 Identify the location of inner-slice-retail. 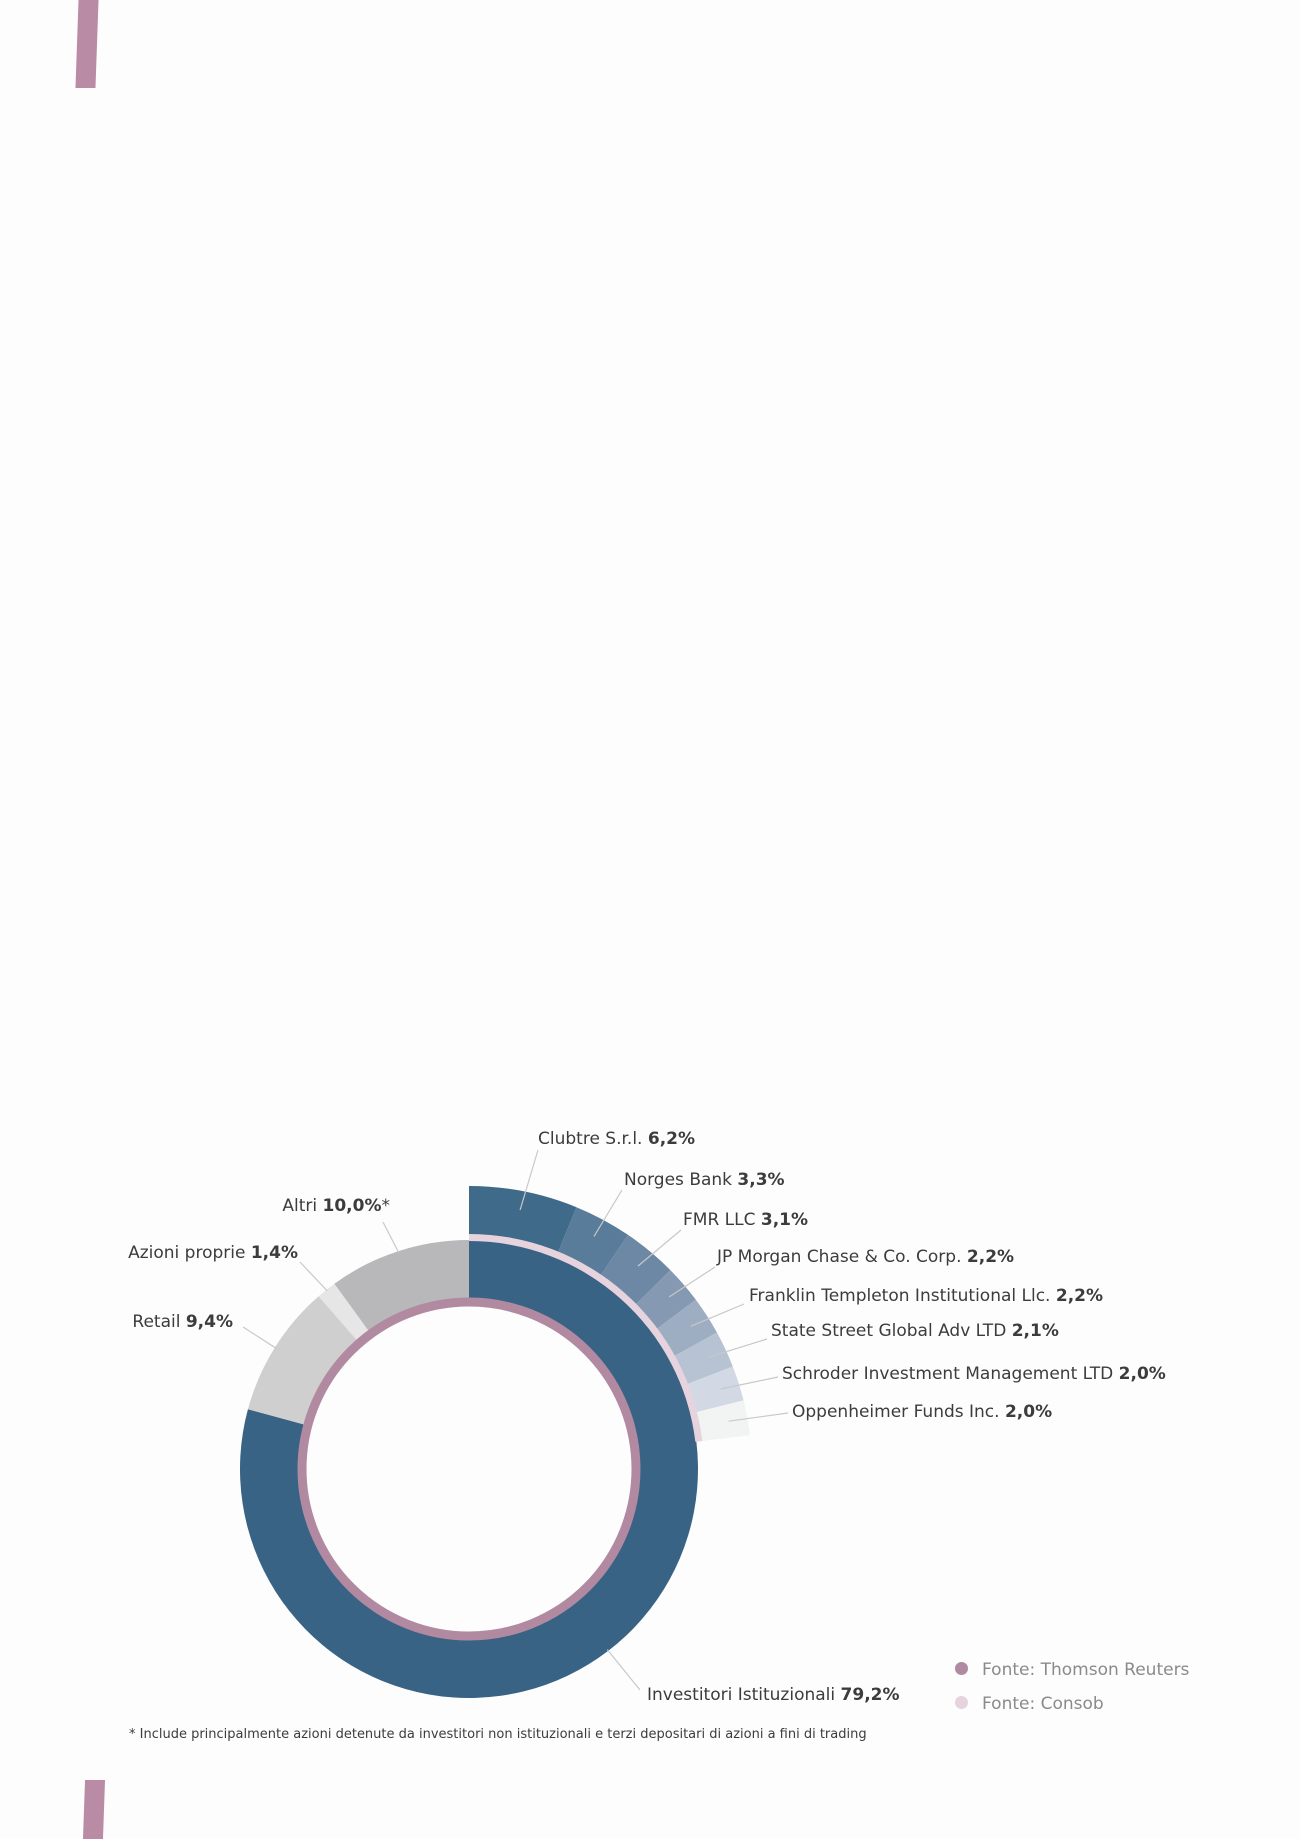
(304, 1361).